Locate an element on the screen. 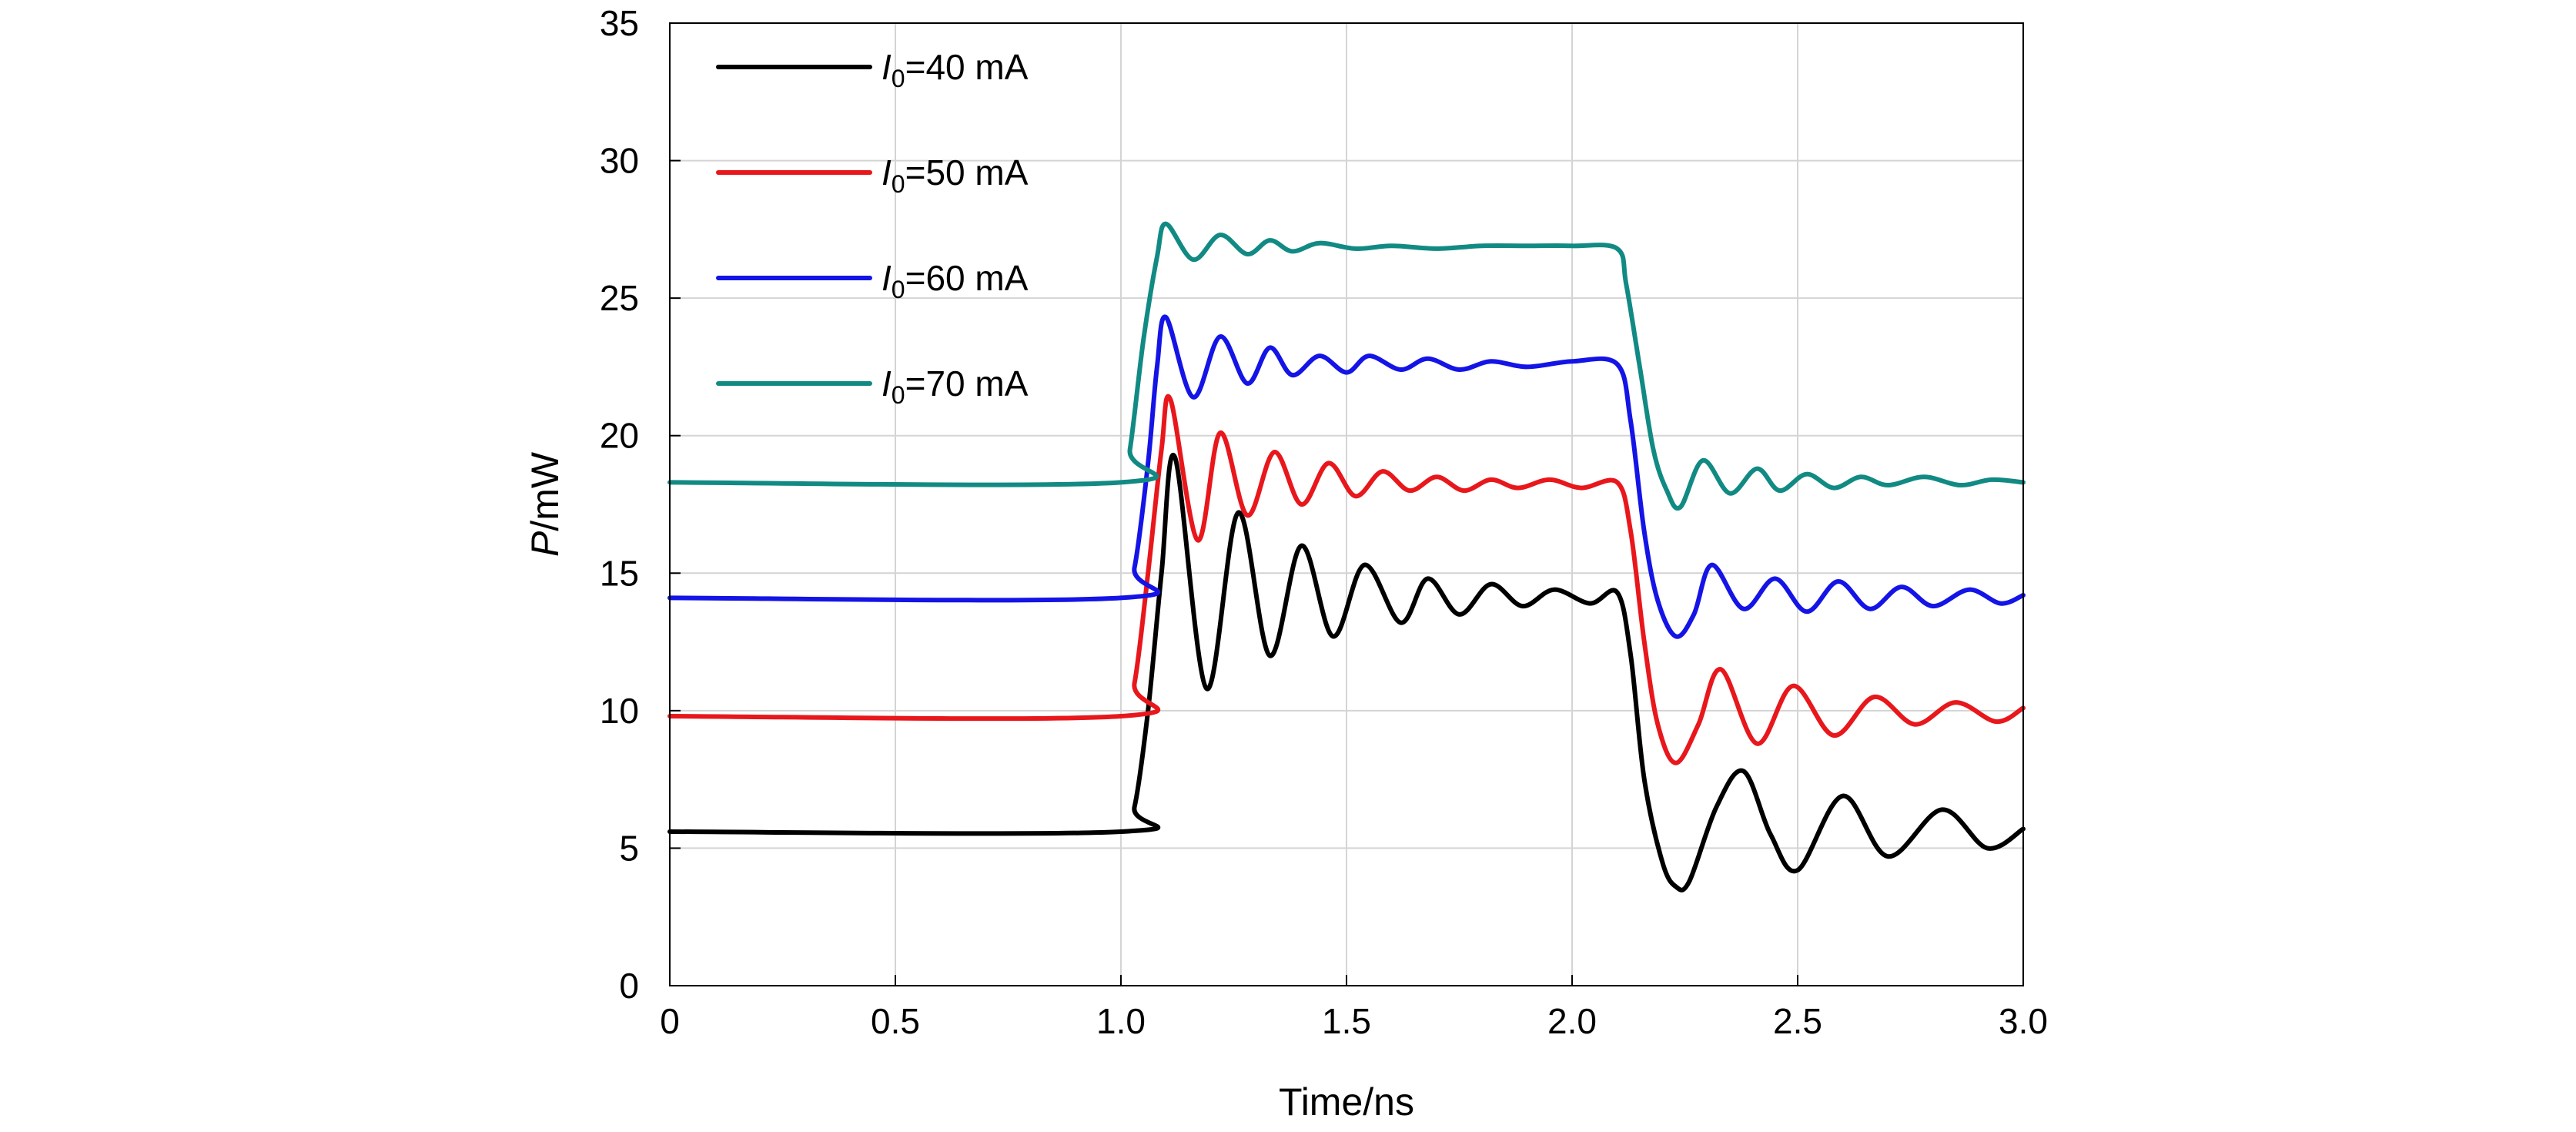 This screenshot has width=2576, height=1132. legend-label-1: I0=40 mA is located at coordinates (955, 69).